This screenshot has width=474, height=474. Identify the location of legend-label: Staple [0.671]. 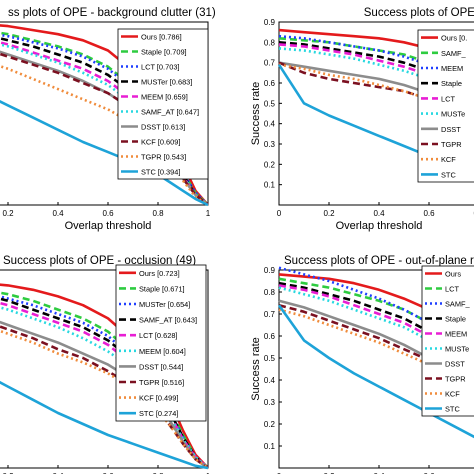
(162, 288).